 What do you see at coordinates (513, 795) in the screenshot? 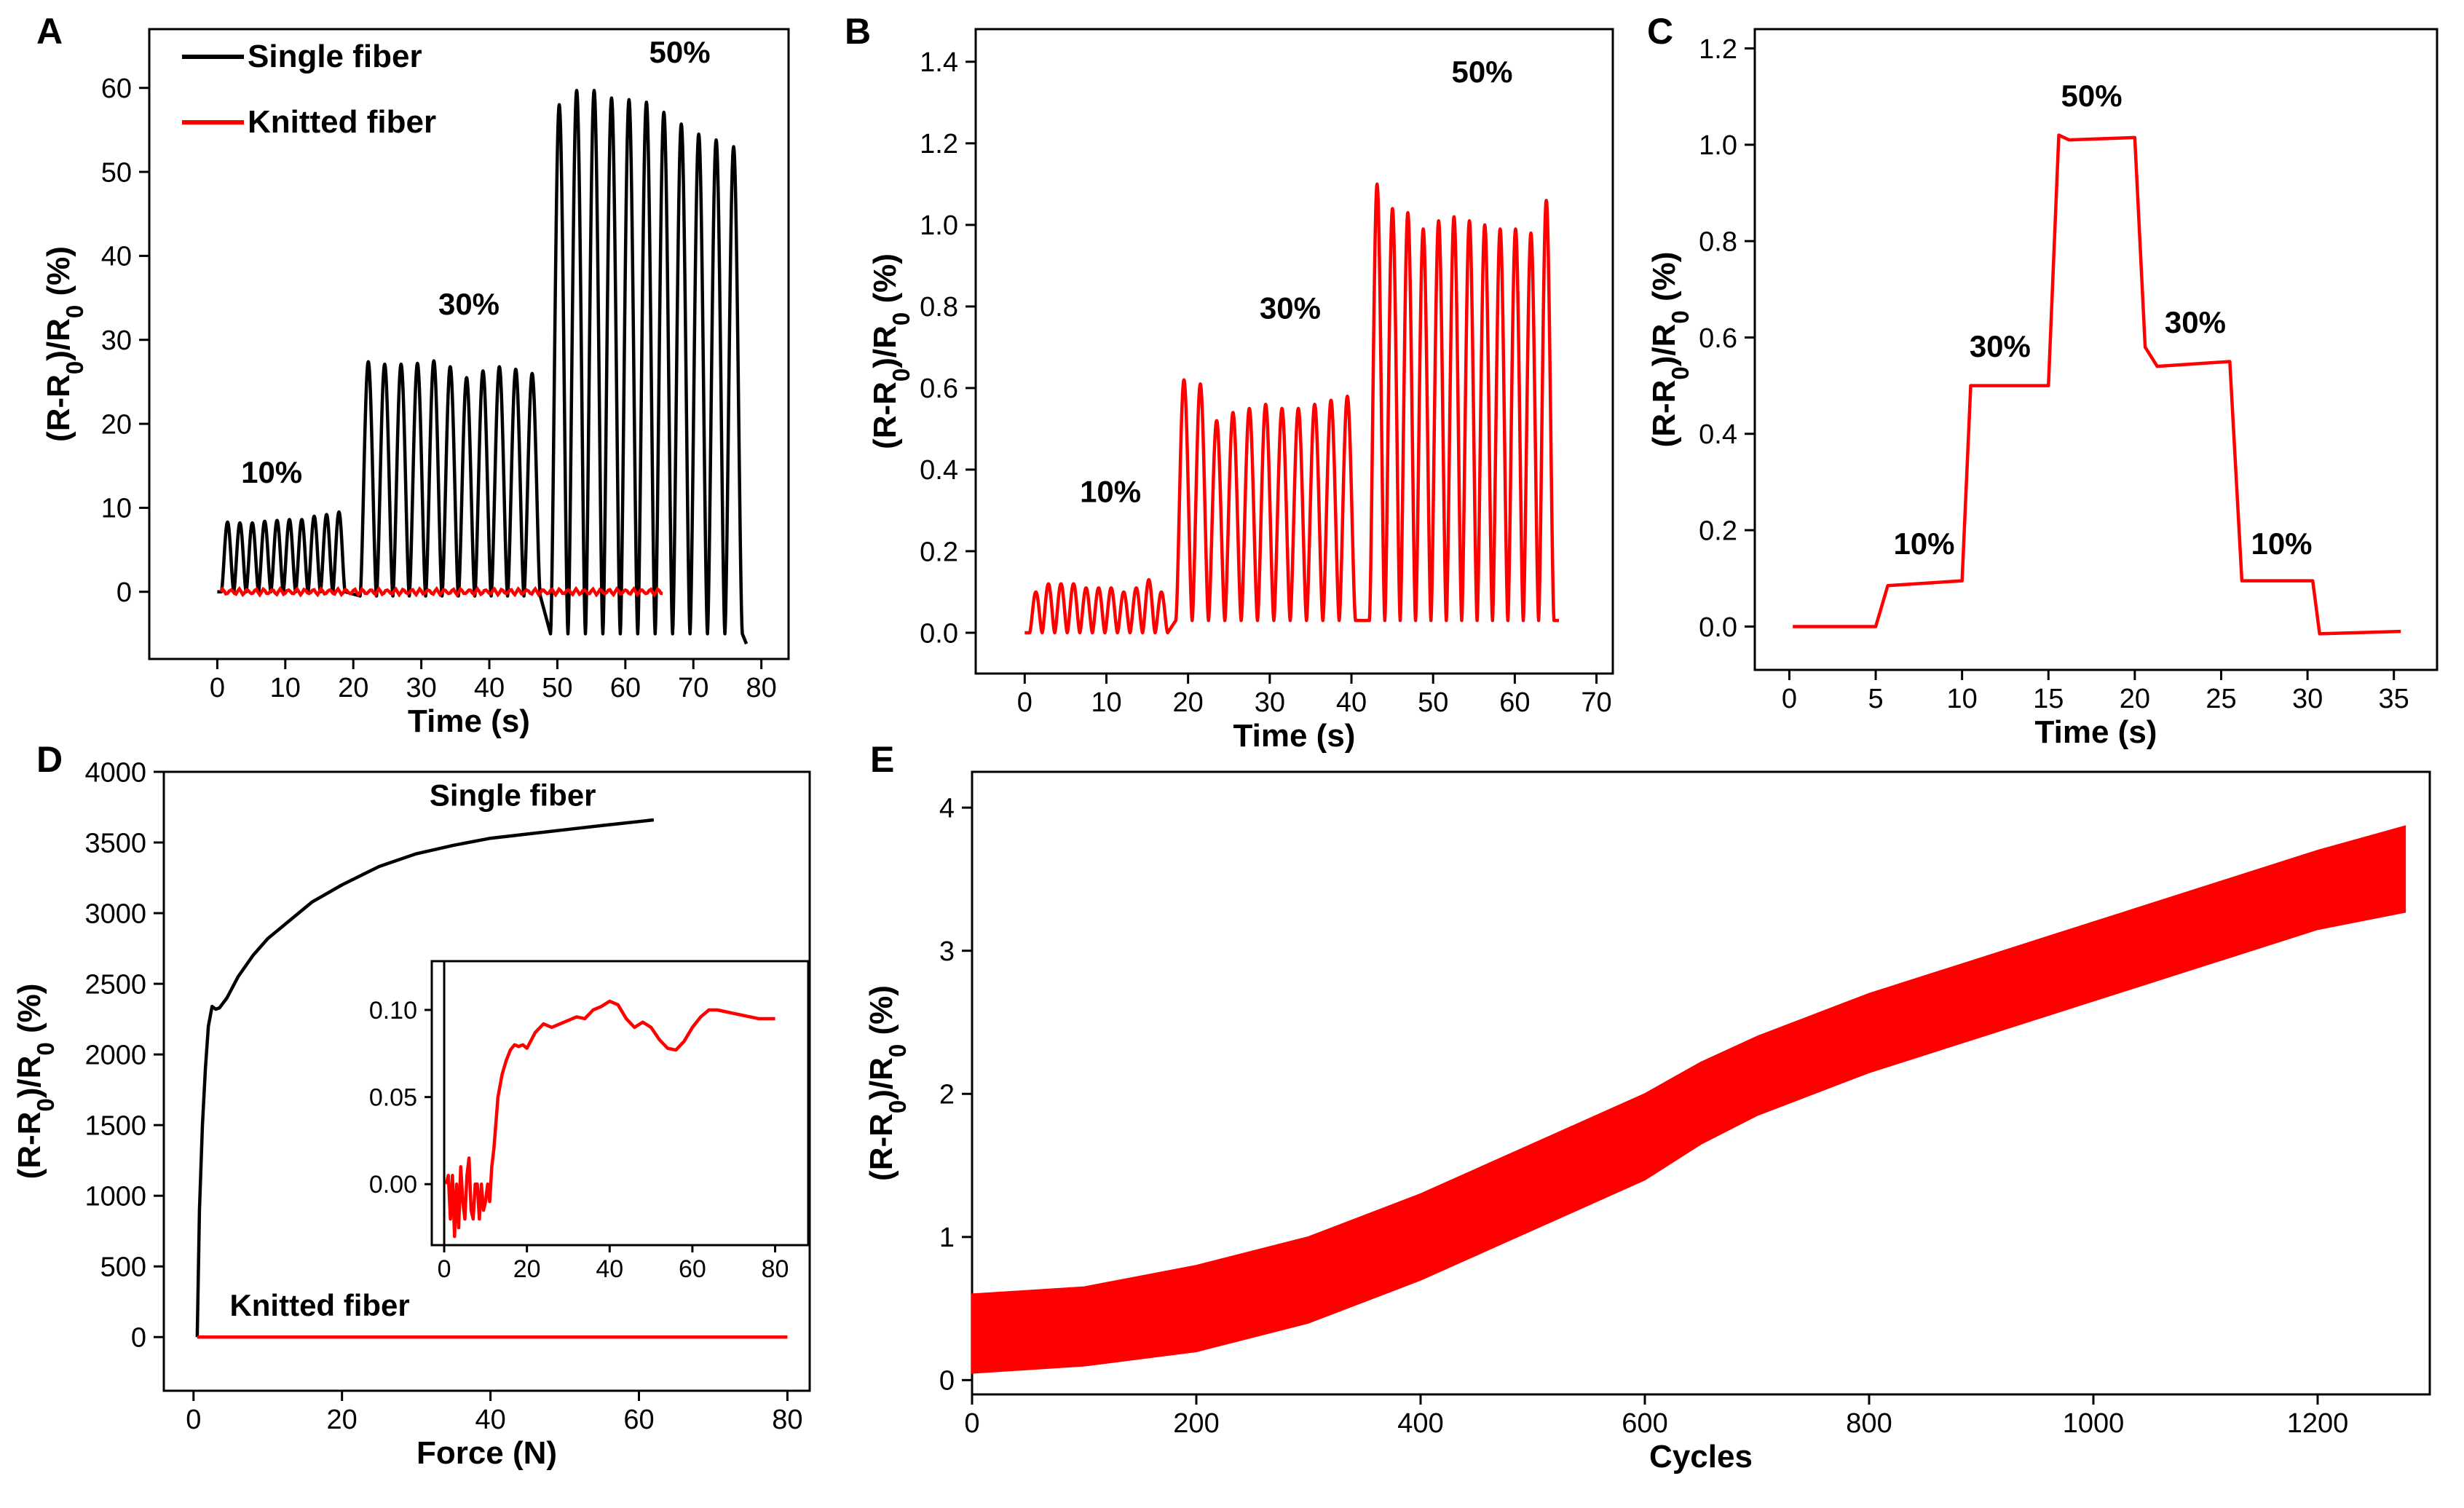
I see `annotation: Single fiber` at bounding box center [513, 795].